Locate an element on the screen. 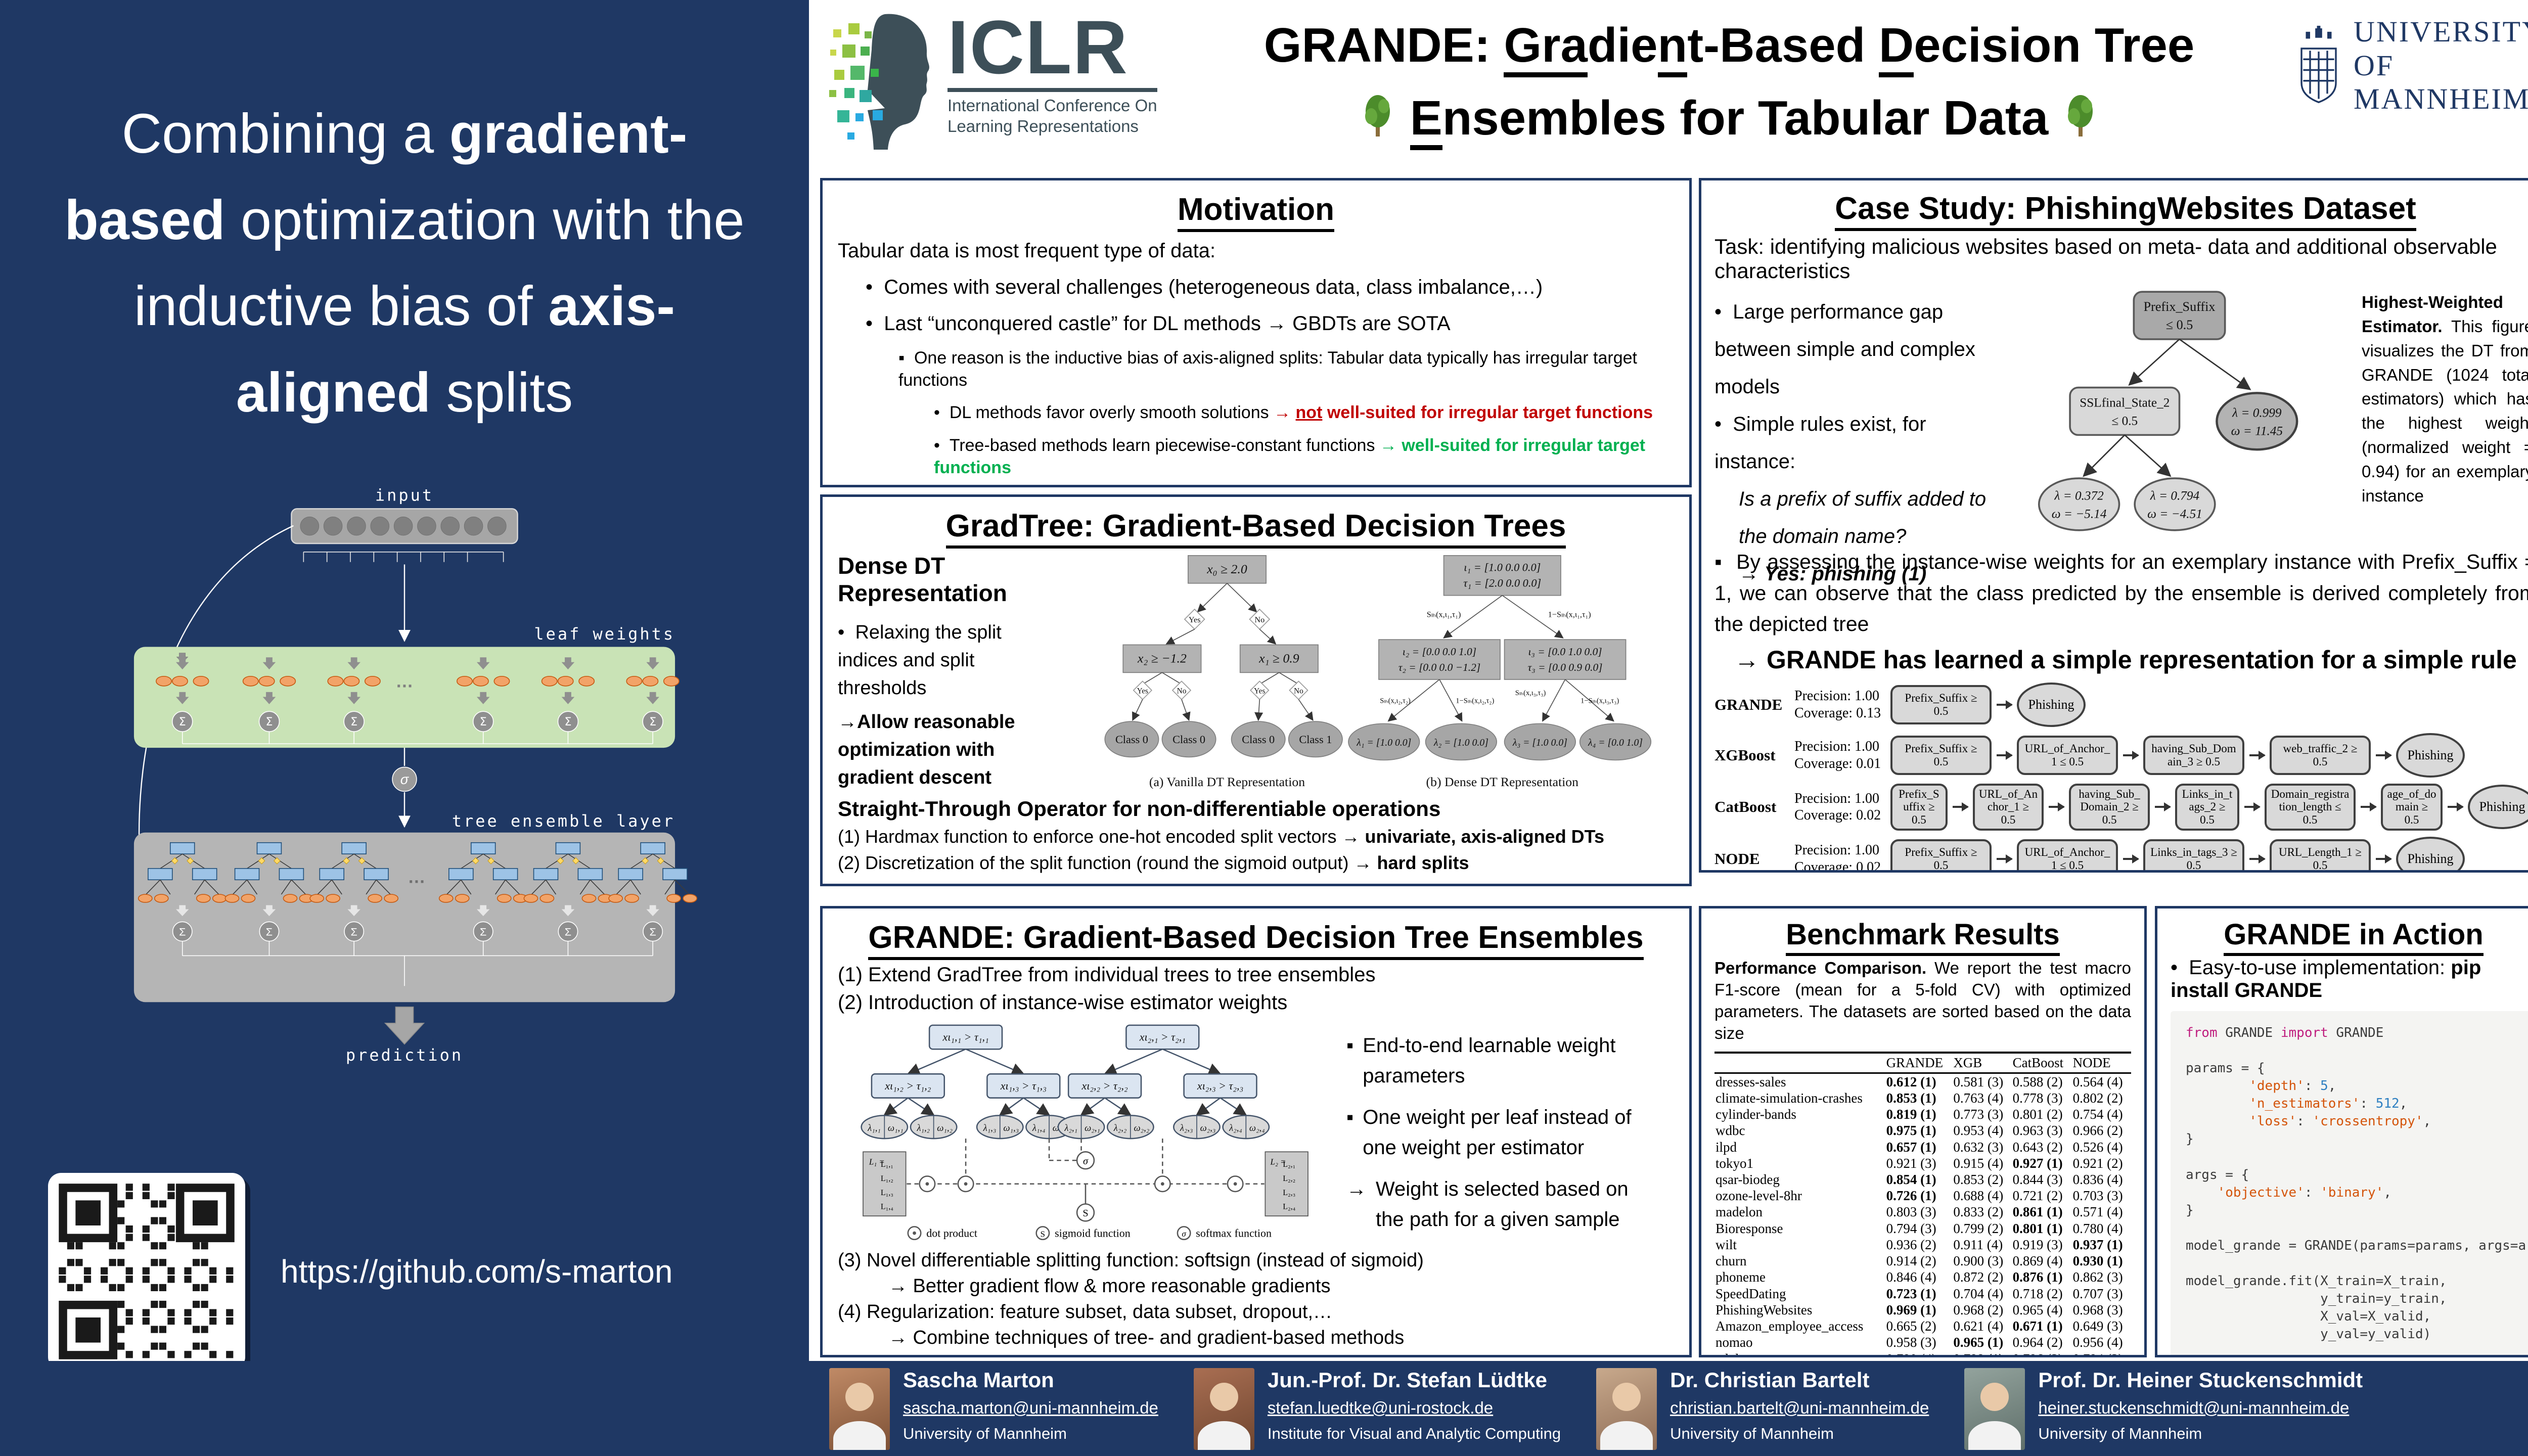 Image resolution: width=2528 pixels, height=1456 pixels. author-email-link: heiner.stuckenschmidt@uni-mannheim.de is located at coordinates (2194, 1407).